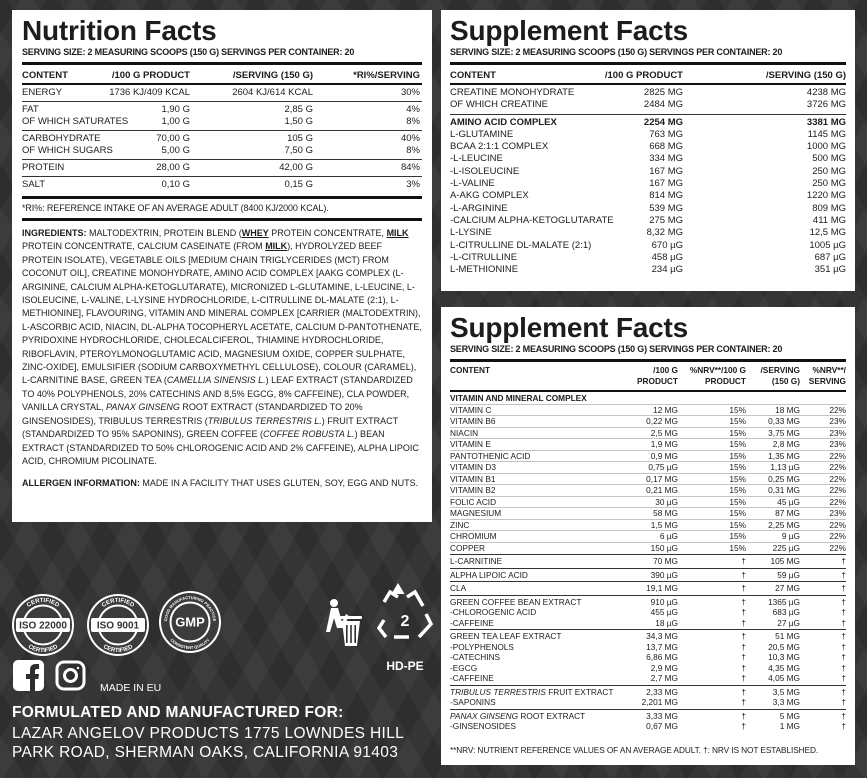  What do you see at coordinates (648, 233) in the screenshot?
I see `table-row: L-LYSINE 8,32 MG 12,5 MG` at bounding box center [648, 233].